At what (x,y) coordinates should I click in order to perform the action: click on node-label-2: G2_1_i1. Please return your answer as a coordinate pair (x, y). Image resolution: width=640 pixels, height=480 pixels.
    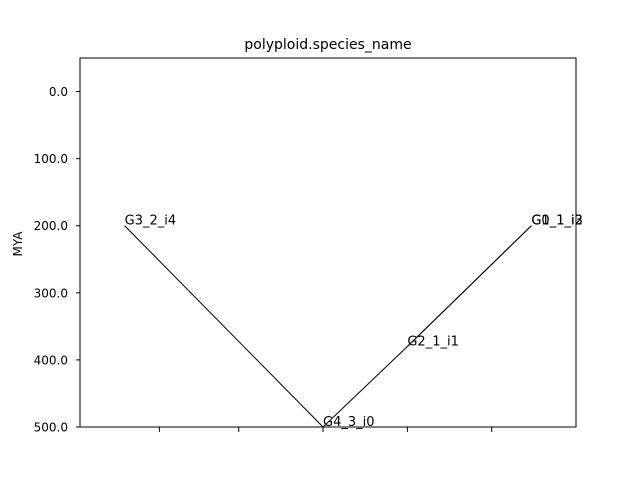
    Looking at the image, I should click on (433, 341).